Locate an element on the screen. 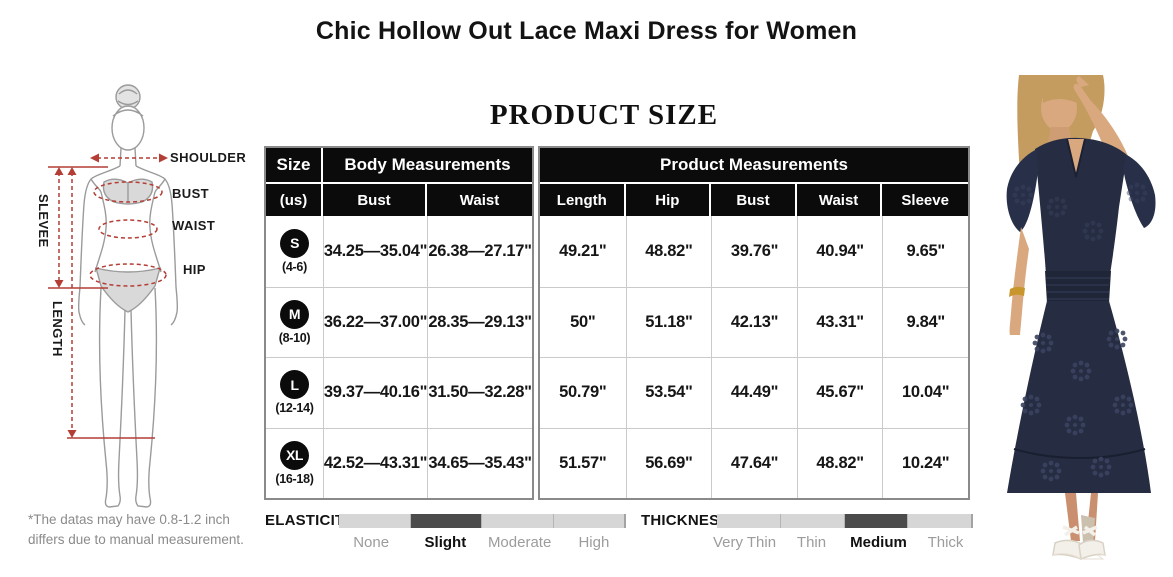 This screenshot has width=1173, height=577. col-header-size-unit: (us) is located at coordinates (294, 200).